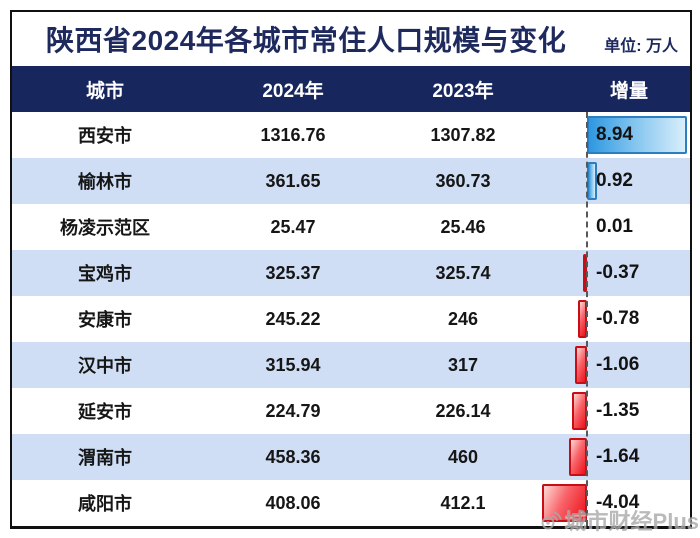 The height and width of the screenshot is (538, 700). What do you see at coordinates (351, 227) in the screenshot?
I see `table-row: 杨凌示范区 25.47 25.46 0.01` at bounding box center [351, 227].